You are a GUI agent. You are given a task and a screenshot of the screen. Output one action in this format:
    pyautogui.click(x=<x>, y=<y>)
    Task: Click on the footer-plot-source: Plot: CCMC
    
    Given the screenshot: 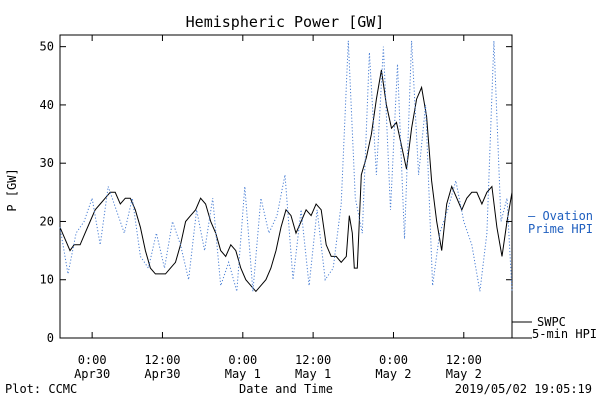 What is the action you would take?
    pyautogui.click(x=41, y=389)
    